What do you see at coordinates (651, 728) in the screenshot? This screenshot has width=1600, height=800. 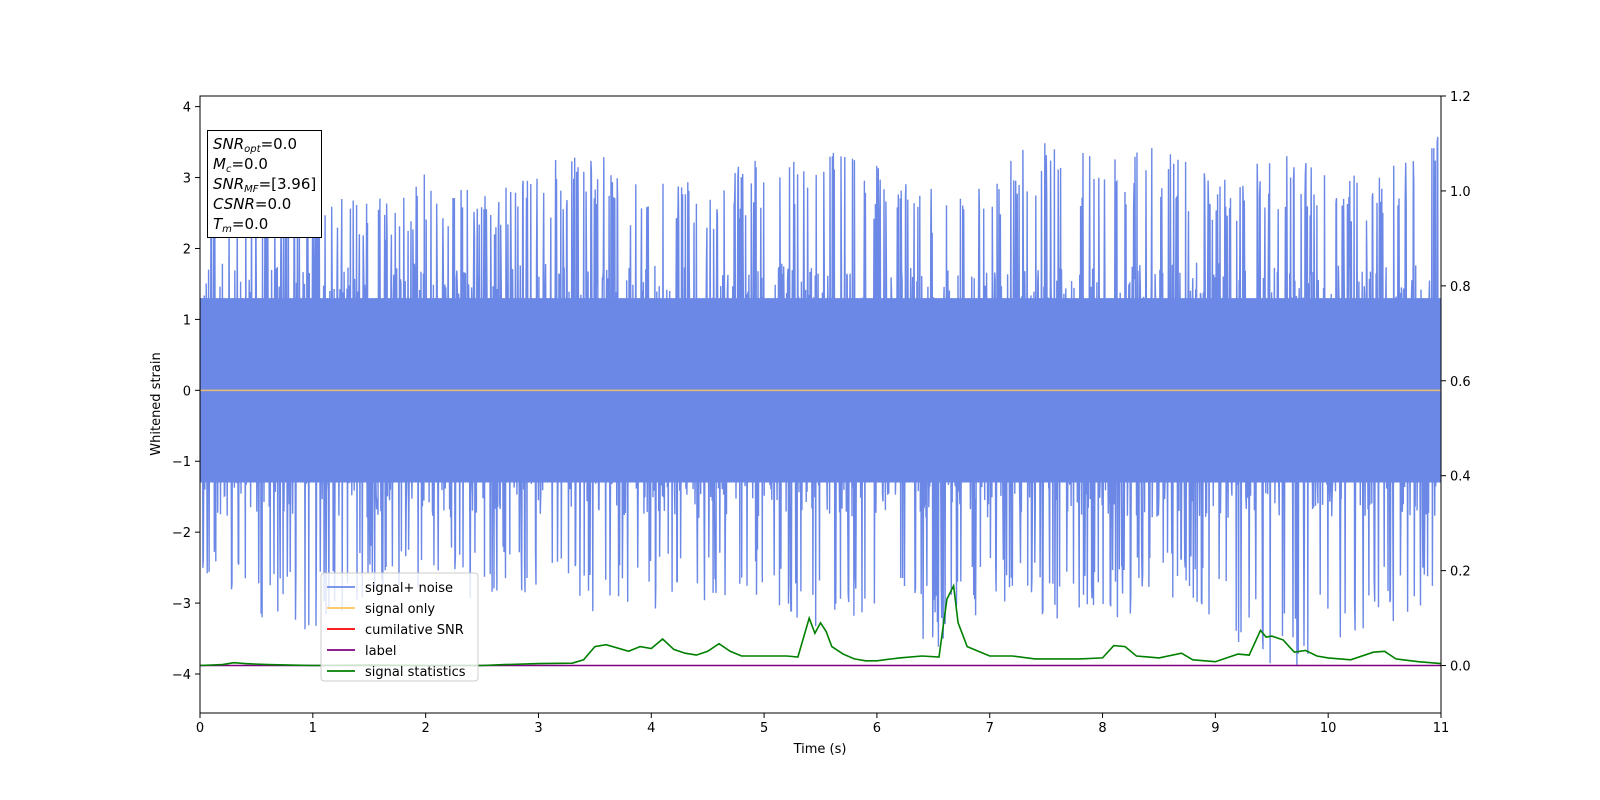 I see `x-tick-label: 4` at bounding box center [651, 728].